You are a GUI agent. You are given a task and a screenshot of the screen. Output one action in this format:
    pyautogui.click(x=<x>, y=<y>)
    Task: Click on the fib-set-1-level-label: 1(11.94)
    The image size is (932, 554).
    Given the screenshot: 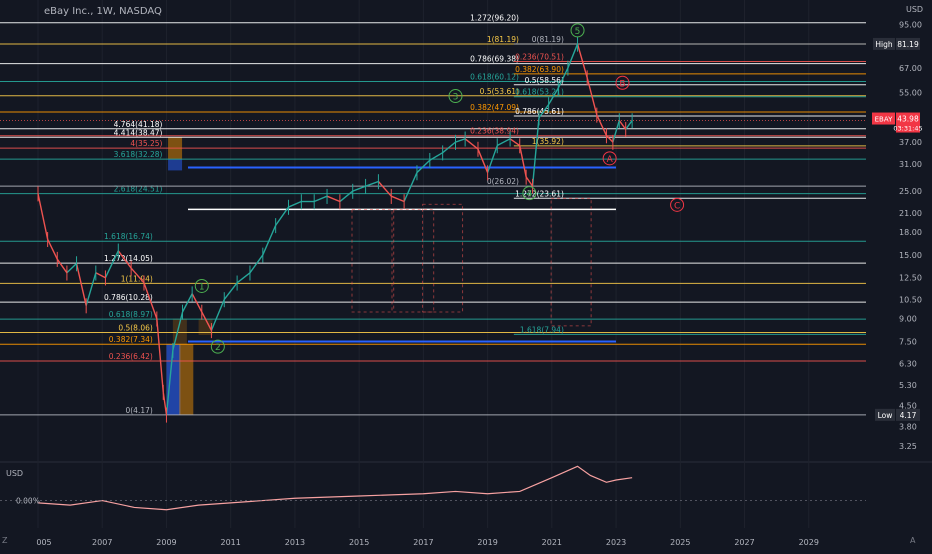 What is the action you would take?
    pyautogui.click(x=137, y=278)
    